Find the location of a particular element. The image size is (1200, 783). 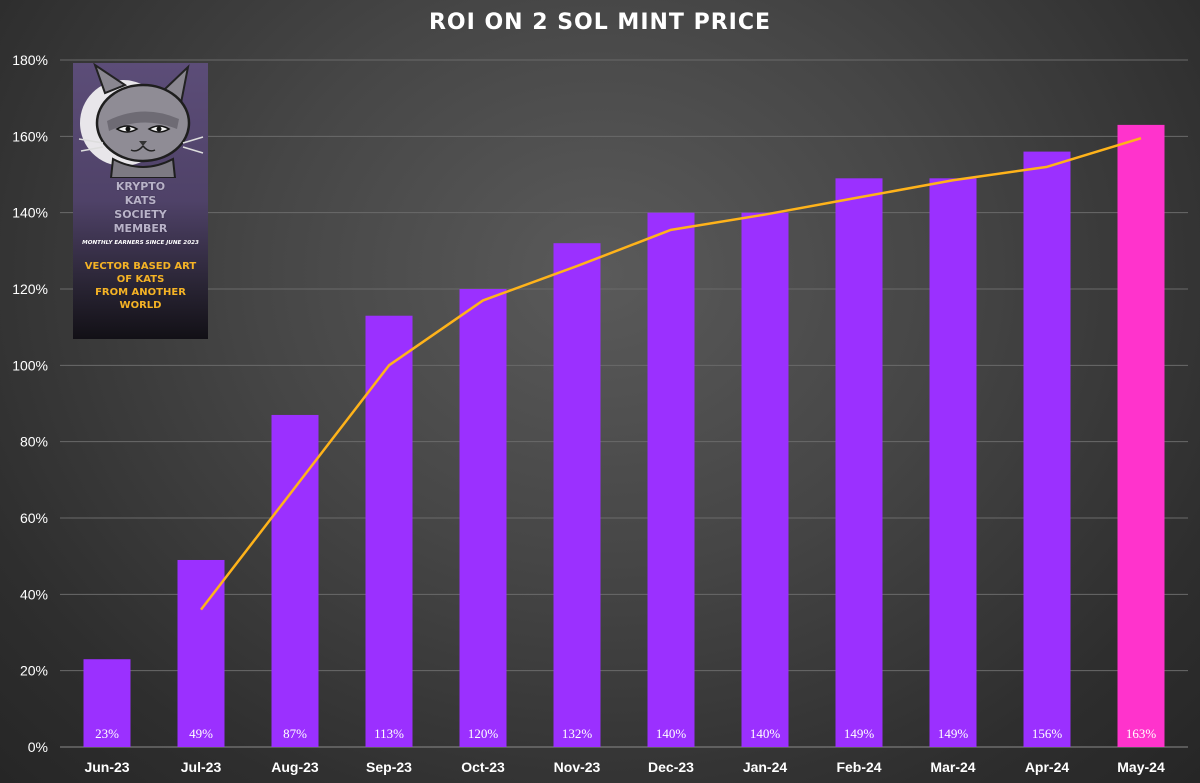

y-axis-ticks: 0% 20% 40% 60% 80% 100% 120% 140% 160% 180% is located at coordinates (30, 403).